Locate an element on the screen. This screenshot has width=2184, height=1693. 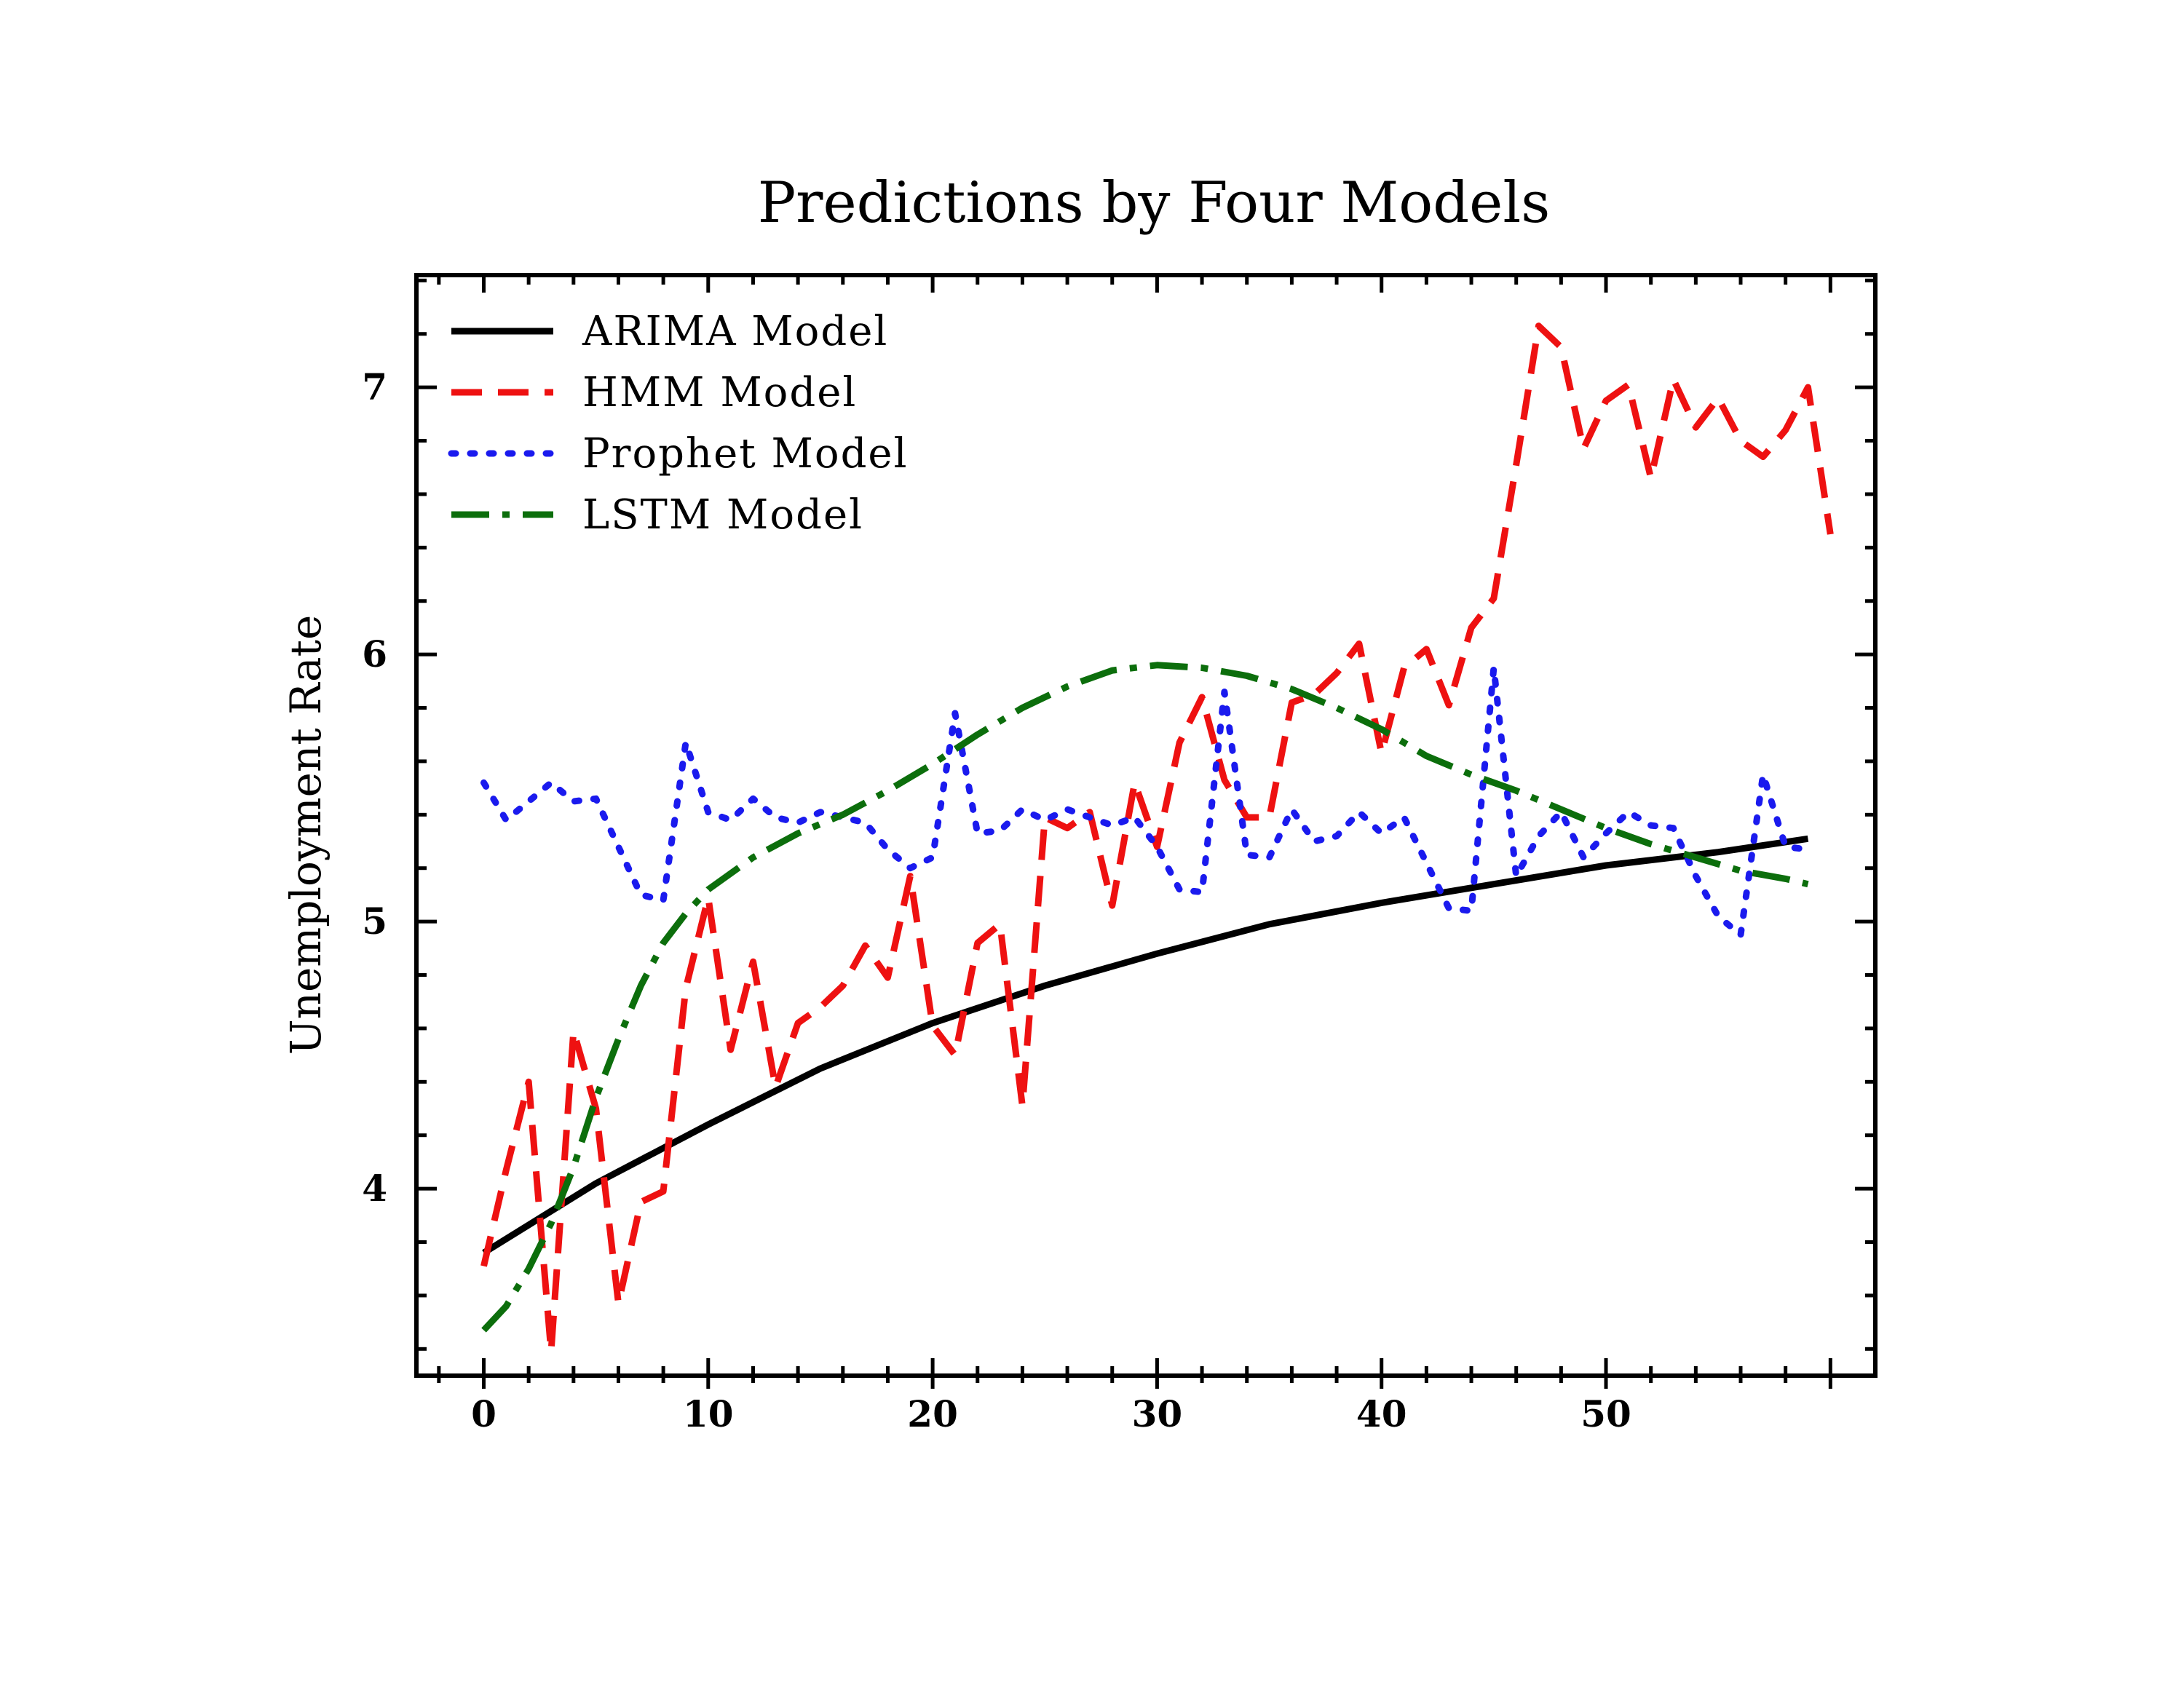
x-tick-label: 0 is located at coordinates (483, 1414).